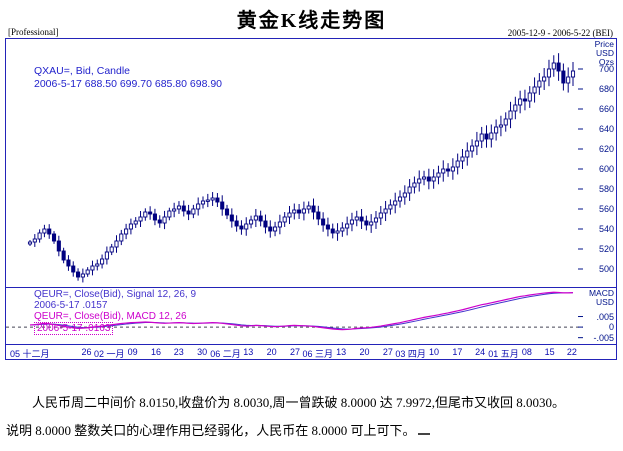  I want to click on macd-axis-unit: MACD USD, so click(601, 298).